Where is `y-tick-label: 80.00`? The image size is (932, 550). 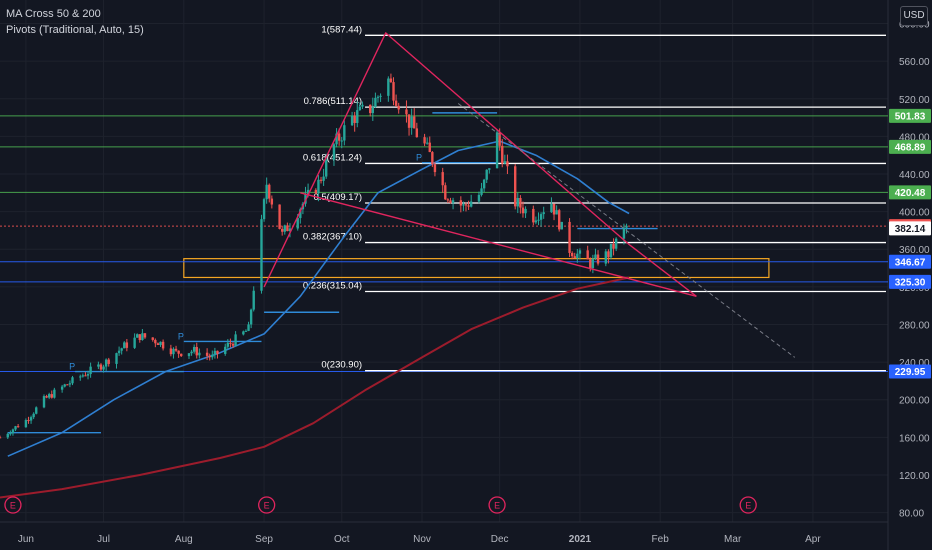 y-tick-label: 80.00 is located at coordinates (911, 514).